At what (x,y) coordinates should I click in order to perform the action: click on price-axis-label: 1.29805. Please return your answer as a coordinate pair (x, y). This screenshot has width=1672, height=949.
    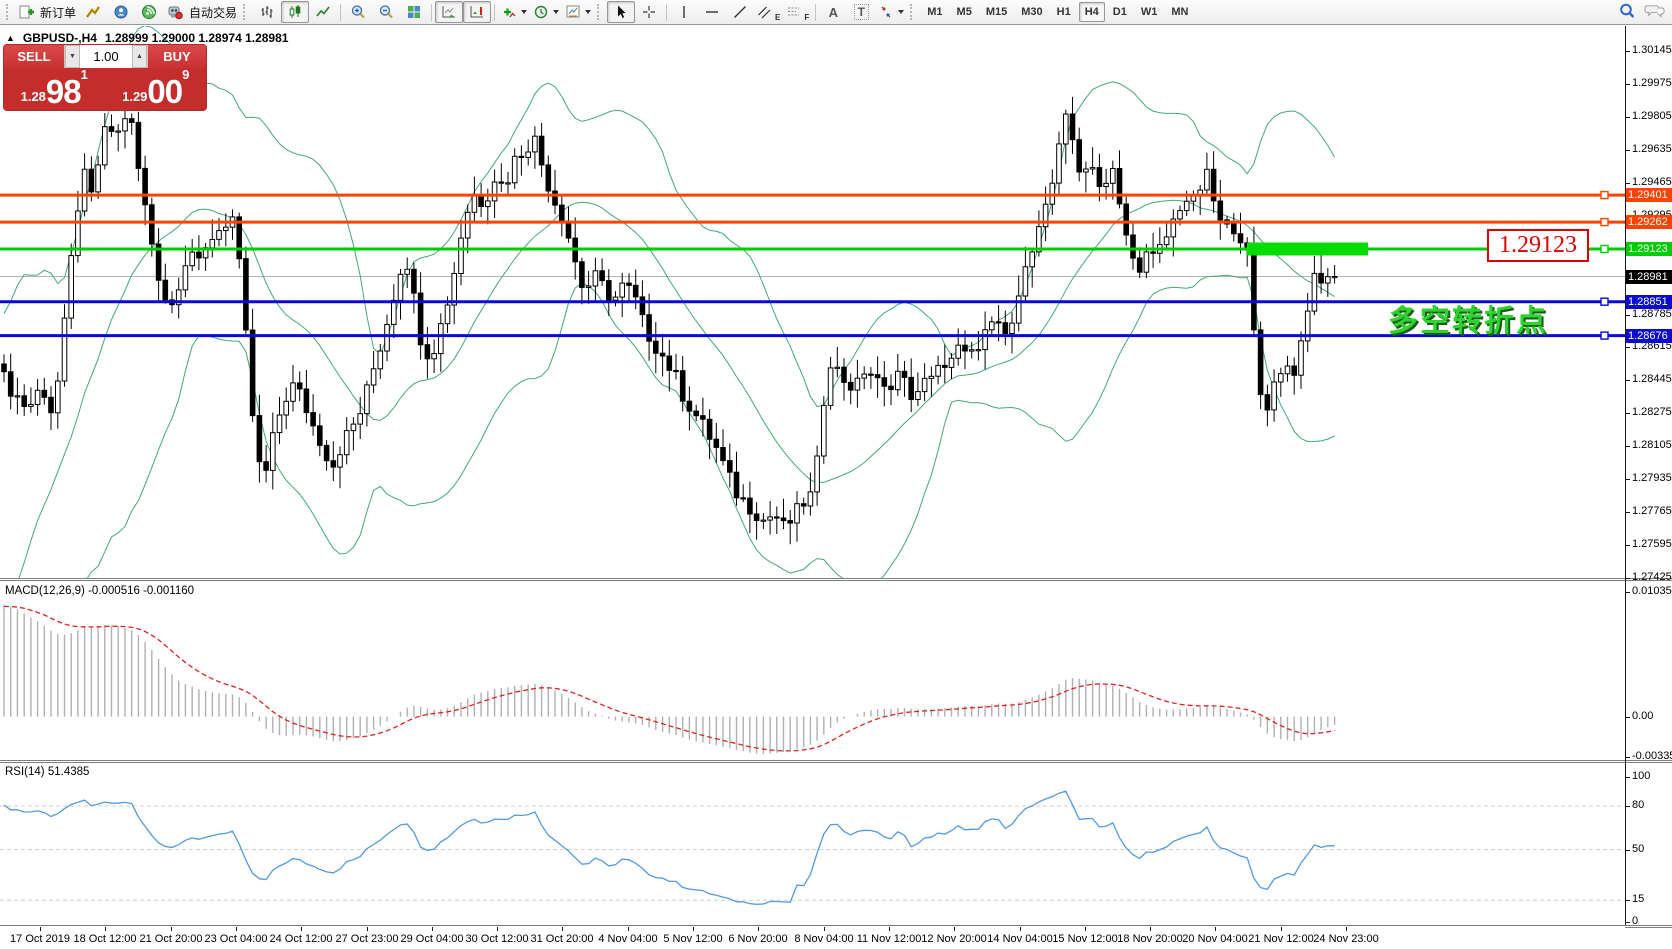
    Looking at the image, I should click on (1652, 116).